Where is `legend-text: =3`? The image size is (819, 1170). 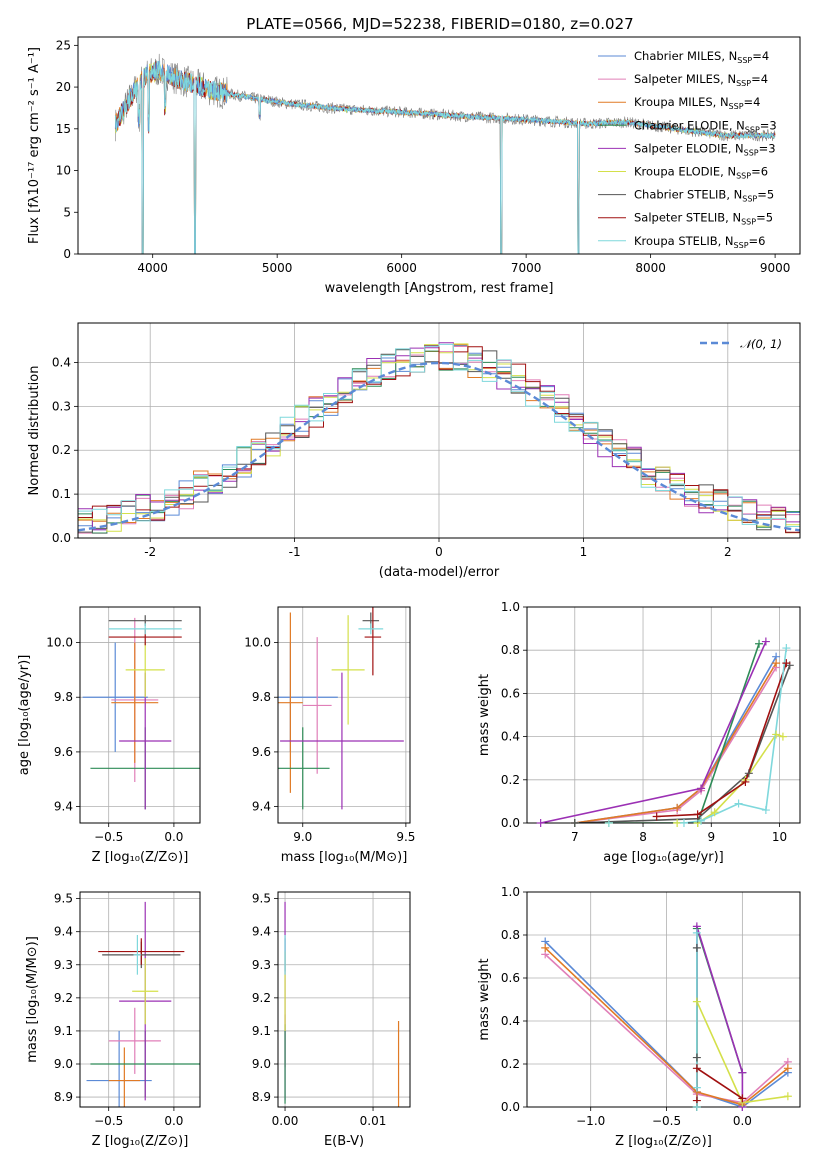
legend-text: =3 is located at coordinates (767, 148).